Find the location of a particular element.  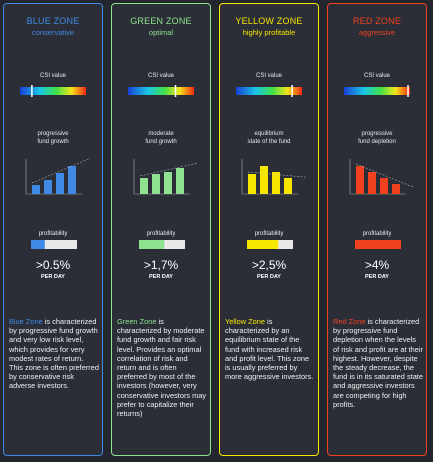

description-lead: Red Zone is located at coordinates (349, 321).